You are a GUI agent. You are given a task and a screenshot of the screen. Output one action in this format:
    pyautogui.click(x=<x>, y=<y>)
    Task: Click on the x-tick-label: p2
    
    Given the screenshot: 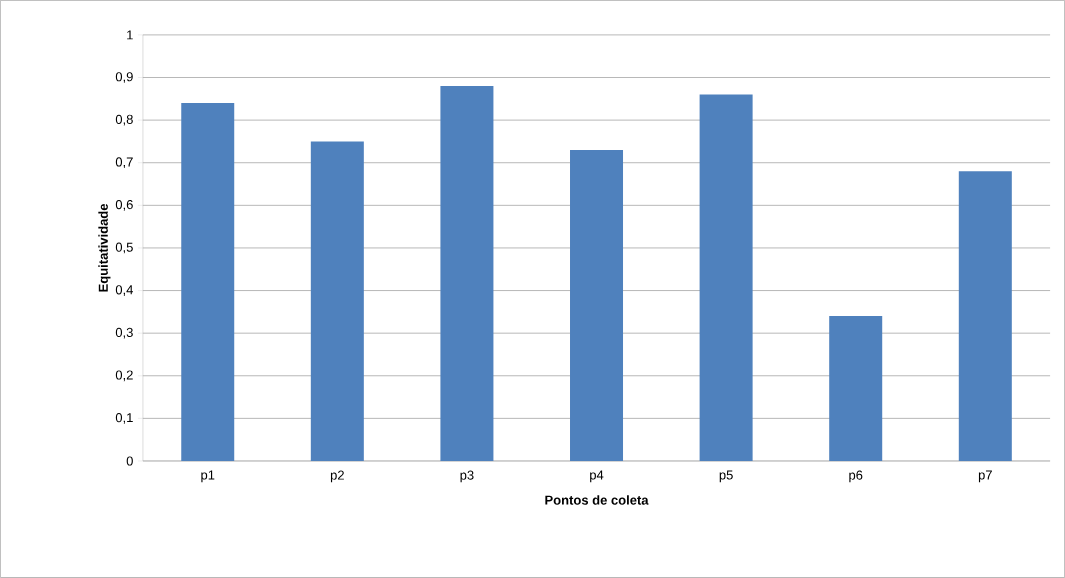 What is the action you would take?
    pyautogui.click(x=337, y=476)
    